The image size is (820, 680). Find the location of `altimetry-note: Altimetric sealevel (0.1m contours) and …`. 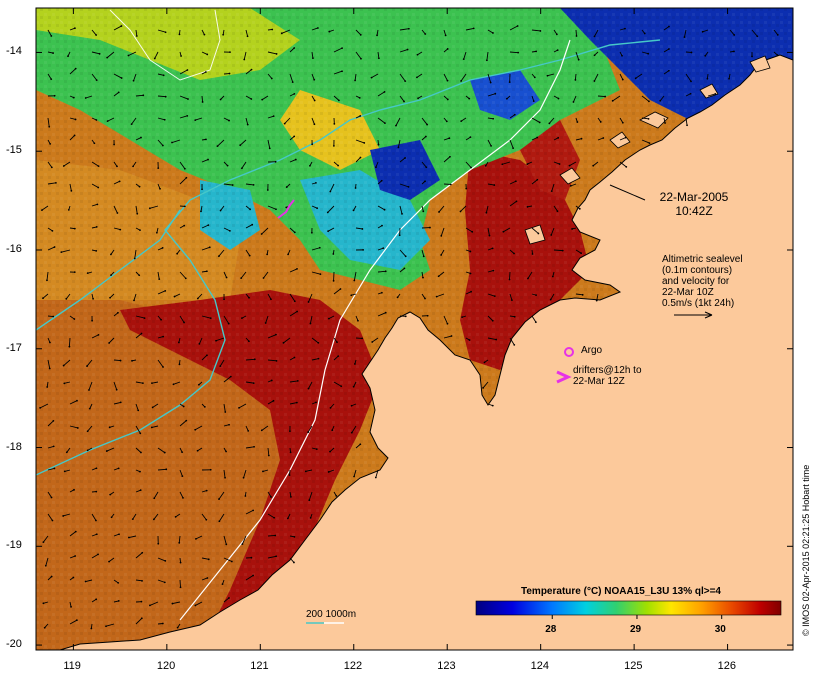

altimetry-note: Altimetric sealevel (0.1m contours) and … is located at coordinates (702, 281).